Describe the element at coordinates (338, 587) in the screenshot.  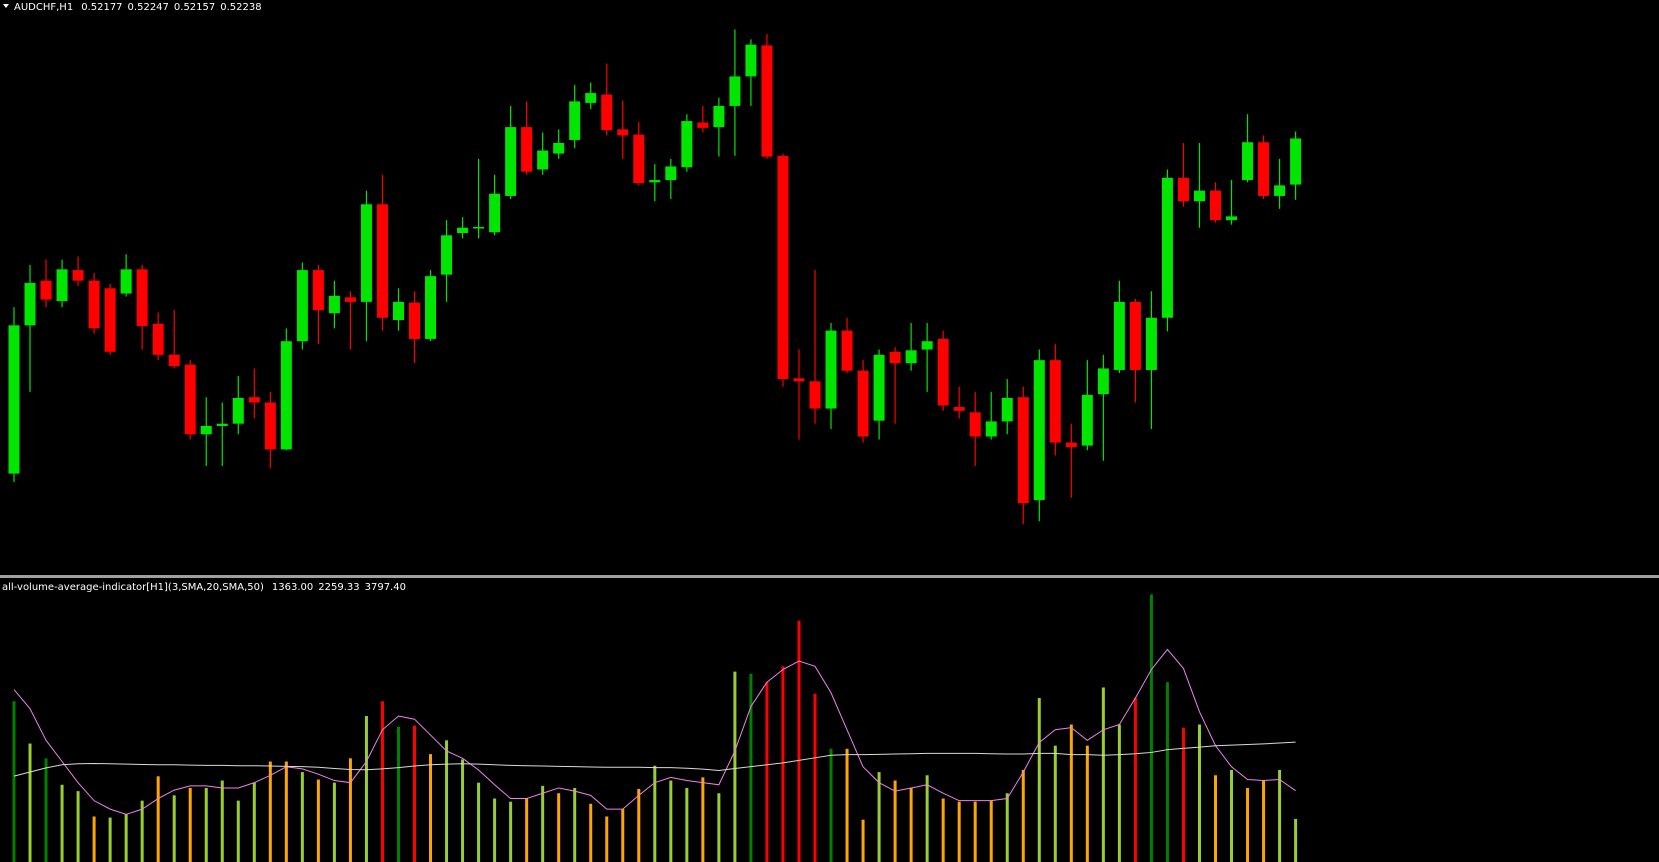
I see `header-value: 2259.33` at that location.